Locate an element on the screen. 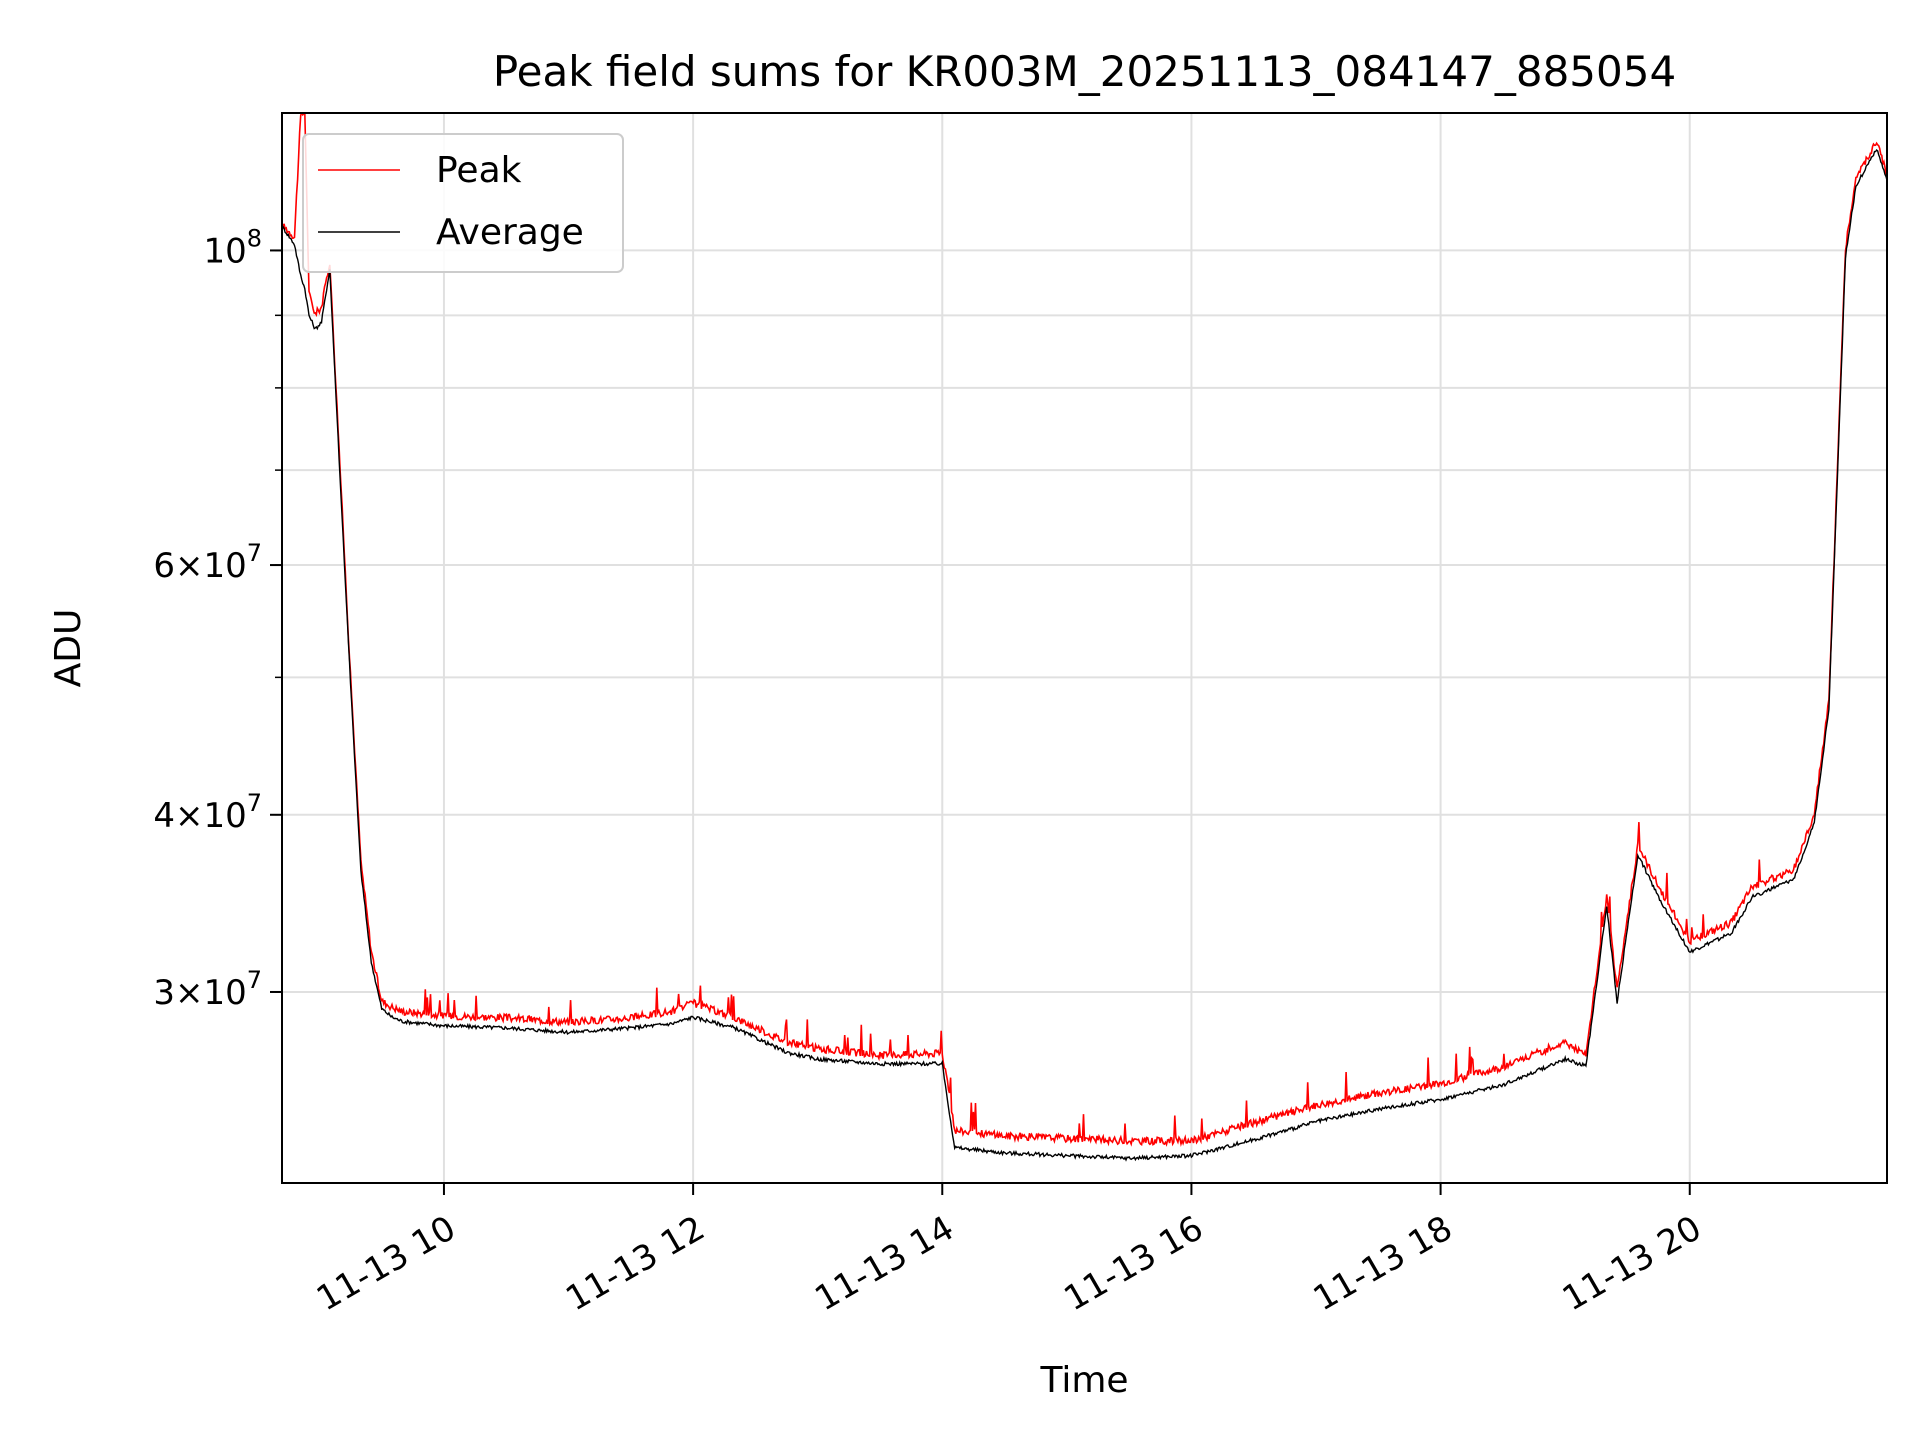  legend-label-peak: Peak is located at coordinates (479, 170).